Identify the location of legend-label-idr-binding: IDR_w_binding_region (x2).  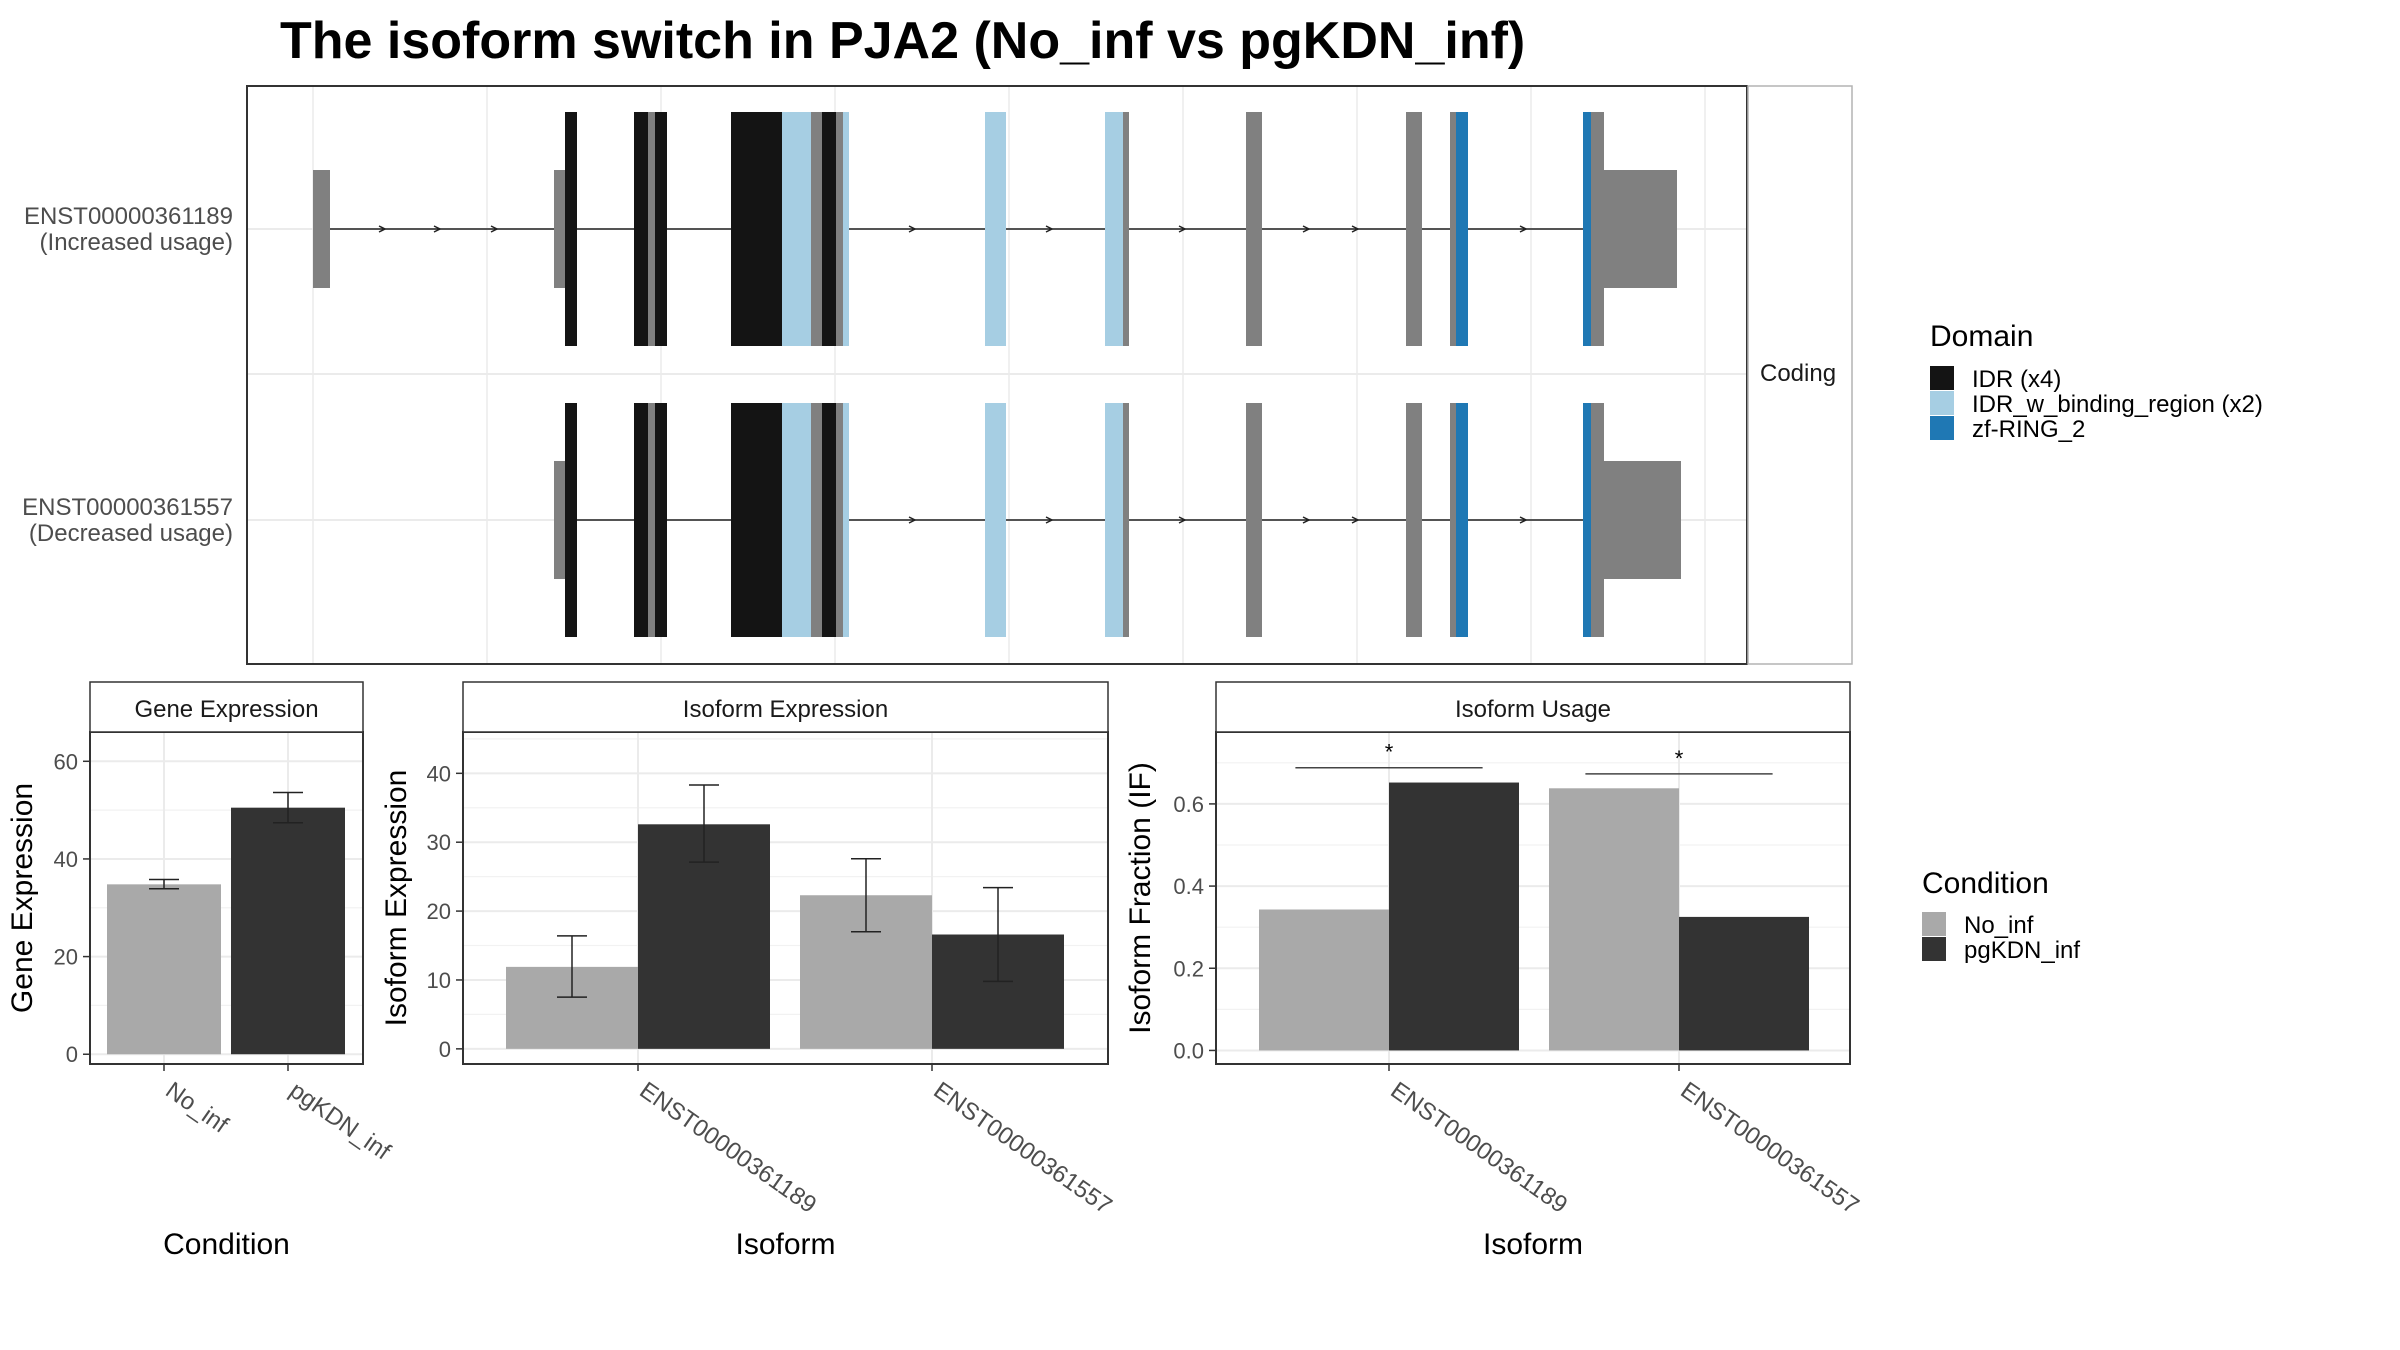
(2117, 404).